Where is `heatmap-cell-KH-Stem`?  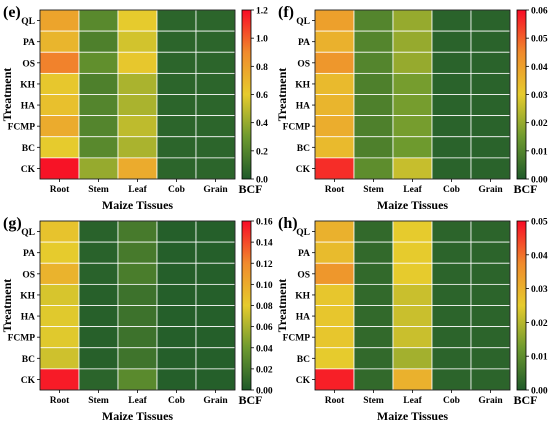
heatmap-cell-KH-Stem is located at coordinates (373, 294).